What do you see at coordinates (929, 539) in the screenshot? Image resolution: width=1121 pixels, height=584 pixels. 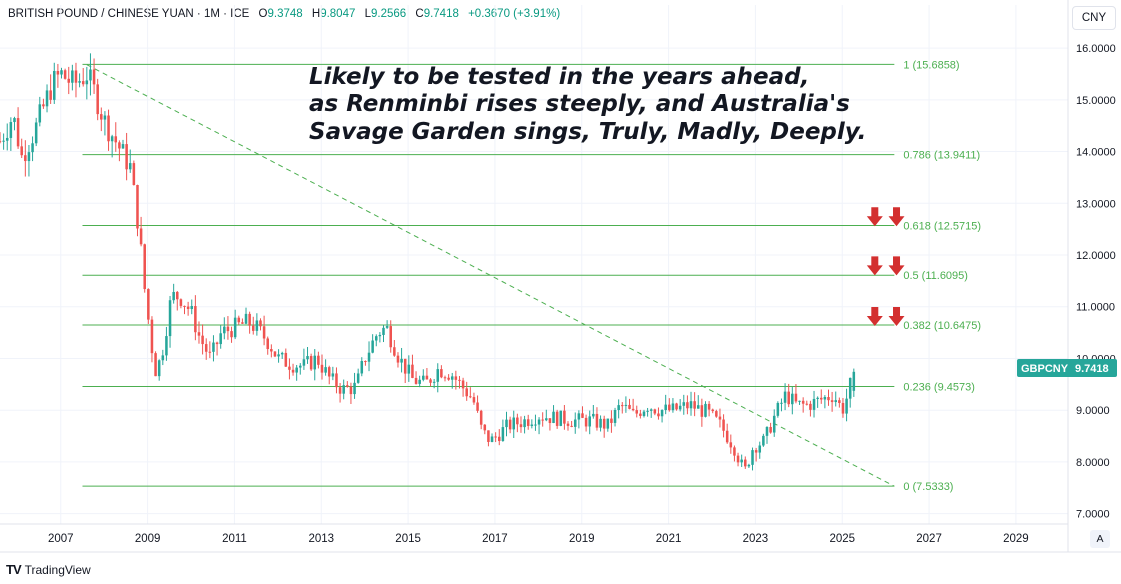 I see `year-tick-label: 2027` at bounding box center [929, 539].